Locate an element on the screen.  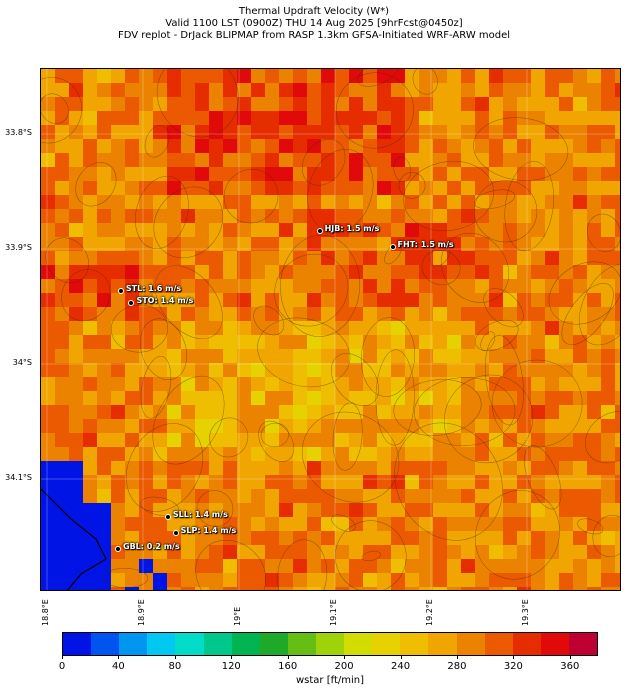
station-dot-hjb is located at coordinates (319, 230).